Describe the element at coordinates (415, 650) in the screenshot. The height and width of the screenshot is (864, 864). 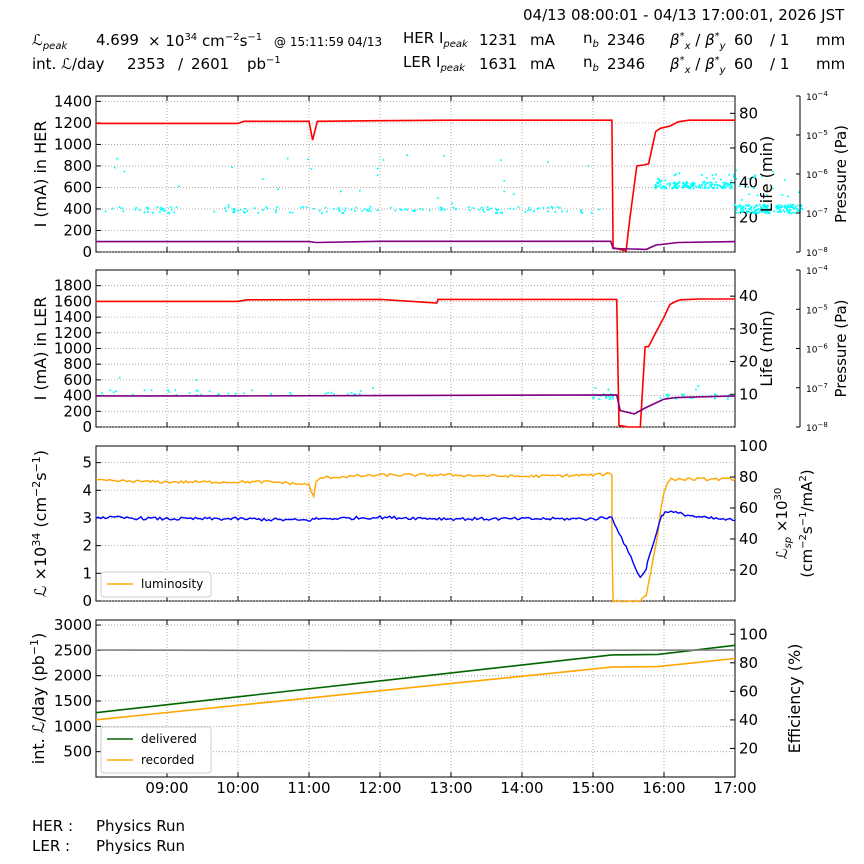
I see `int-efficiency-line` at that location.